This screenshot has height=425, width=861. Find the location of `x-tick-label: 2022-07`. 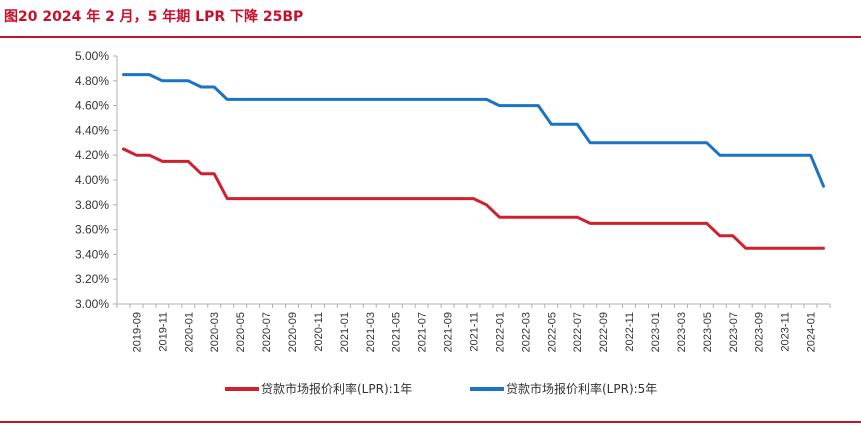

x-tick-label: 2022-07 is located at coordinates (578, 332).